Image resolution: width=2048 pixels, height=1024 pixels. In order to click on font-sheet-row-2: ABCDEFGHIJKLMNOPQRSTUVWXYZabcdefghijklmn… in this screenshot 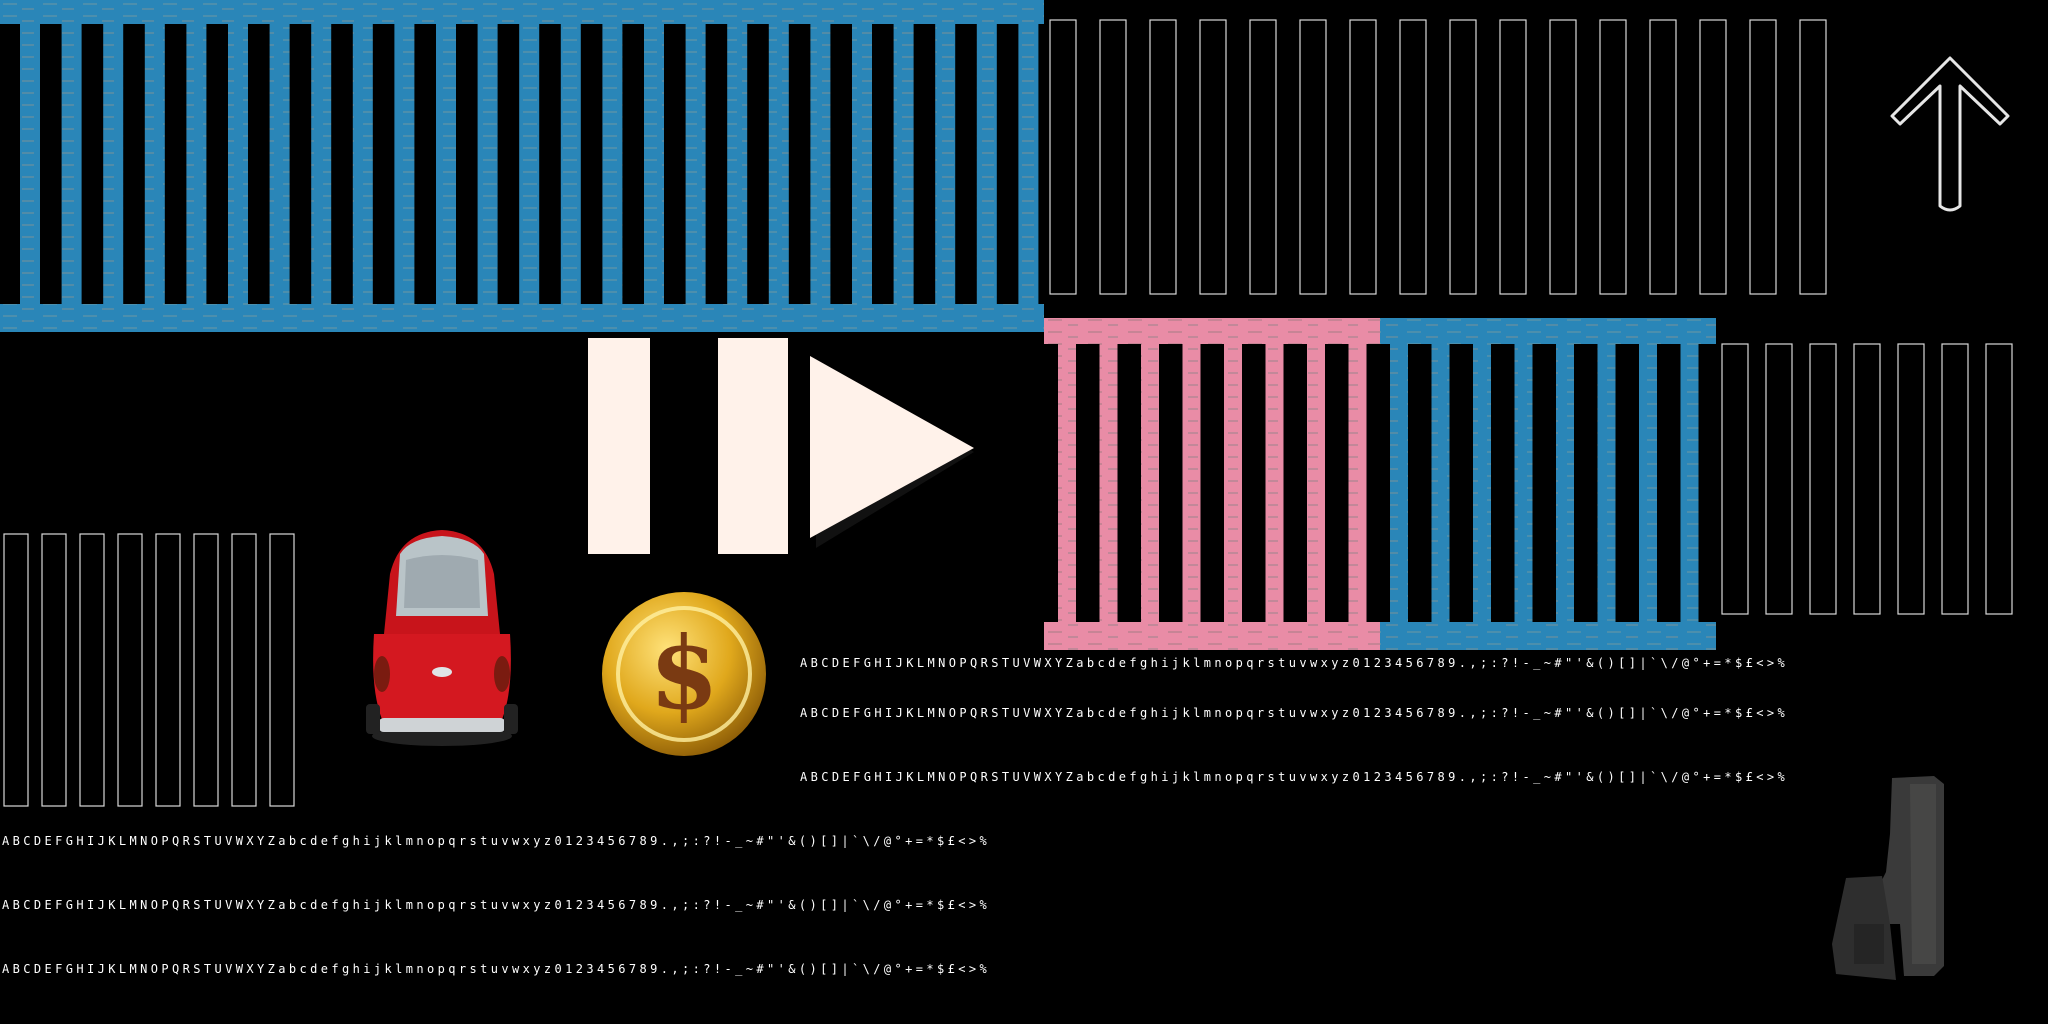, I will do `click(1294, 713)`.